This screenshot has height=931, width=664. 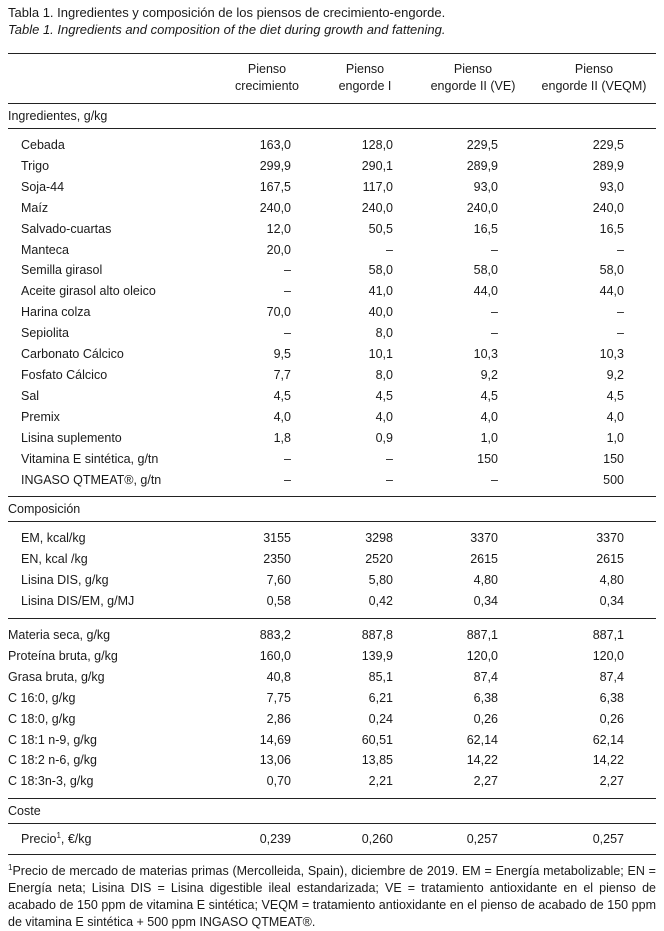 What do you see at coordinates (332, 250) in the screenshot?
I see `table-row: Manteca 20,0 – – –` at bounding box center [332, 250].